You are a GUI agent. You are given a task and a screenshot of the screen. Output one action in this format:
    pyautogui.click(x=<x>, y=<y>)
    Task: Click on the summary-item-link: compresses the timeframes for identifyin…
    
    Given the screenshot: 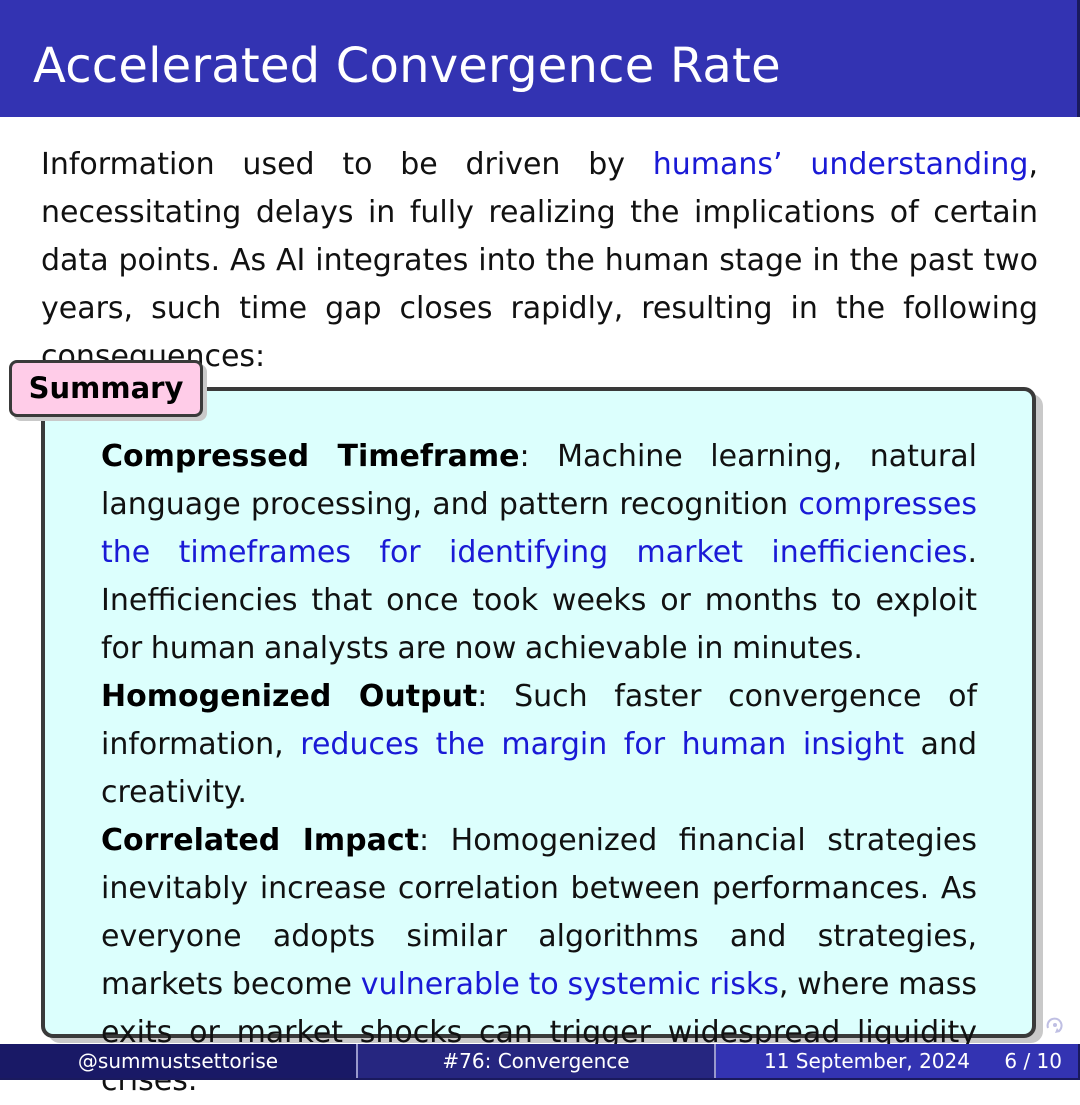 What is the action you would take?
    pyautogui.click(x=539, y=528)
    